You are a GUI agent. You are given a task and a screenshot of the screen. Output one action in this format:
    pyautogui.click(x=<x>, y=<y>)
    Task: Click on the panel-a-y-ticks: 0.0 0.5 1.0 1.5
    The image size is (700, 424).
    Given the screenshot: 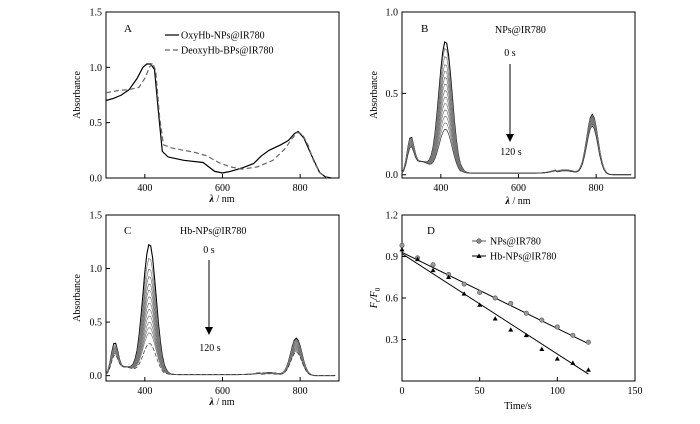 What is the action you would take?
    pyautogui.click(x=100, y=96)
    